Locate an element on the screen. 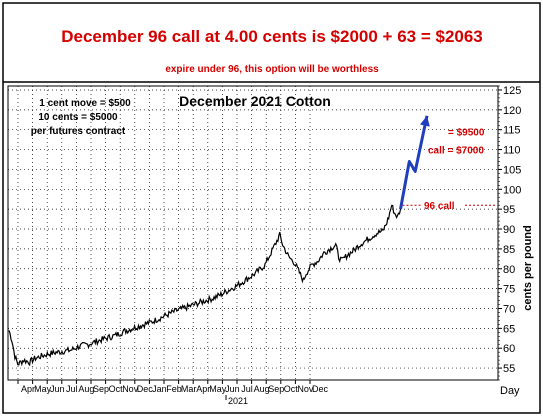  y-tick-label: 115 is located at coordinates (512, 131).